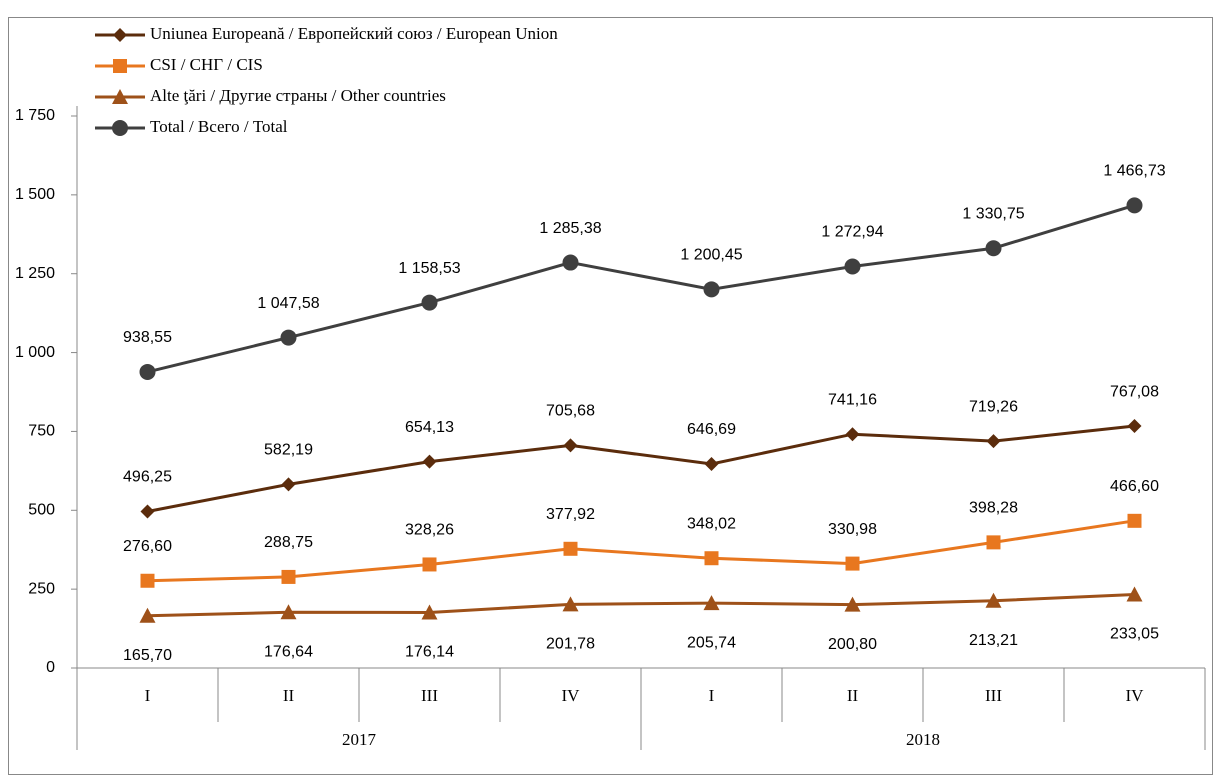 The image size is (1214, 776). I want to click on data-label: 1 158,53, so click(429, 268).